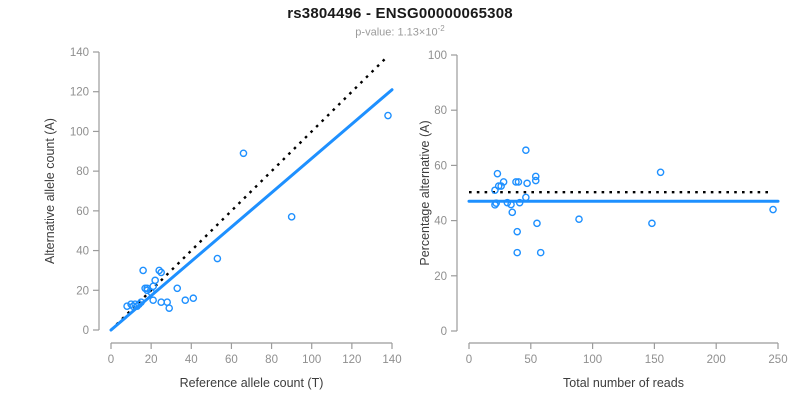  What do you see at coordinates (396, 32) in the screenshot?
I see `pvalue-text: p-value: 1.13×10` at bounding box center [396, 32].